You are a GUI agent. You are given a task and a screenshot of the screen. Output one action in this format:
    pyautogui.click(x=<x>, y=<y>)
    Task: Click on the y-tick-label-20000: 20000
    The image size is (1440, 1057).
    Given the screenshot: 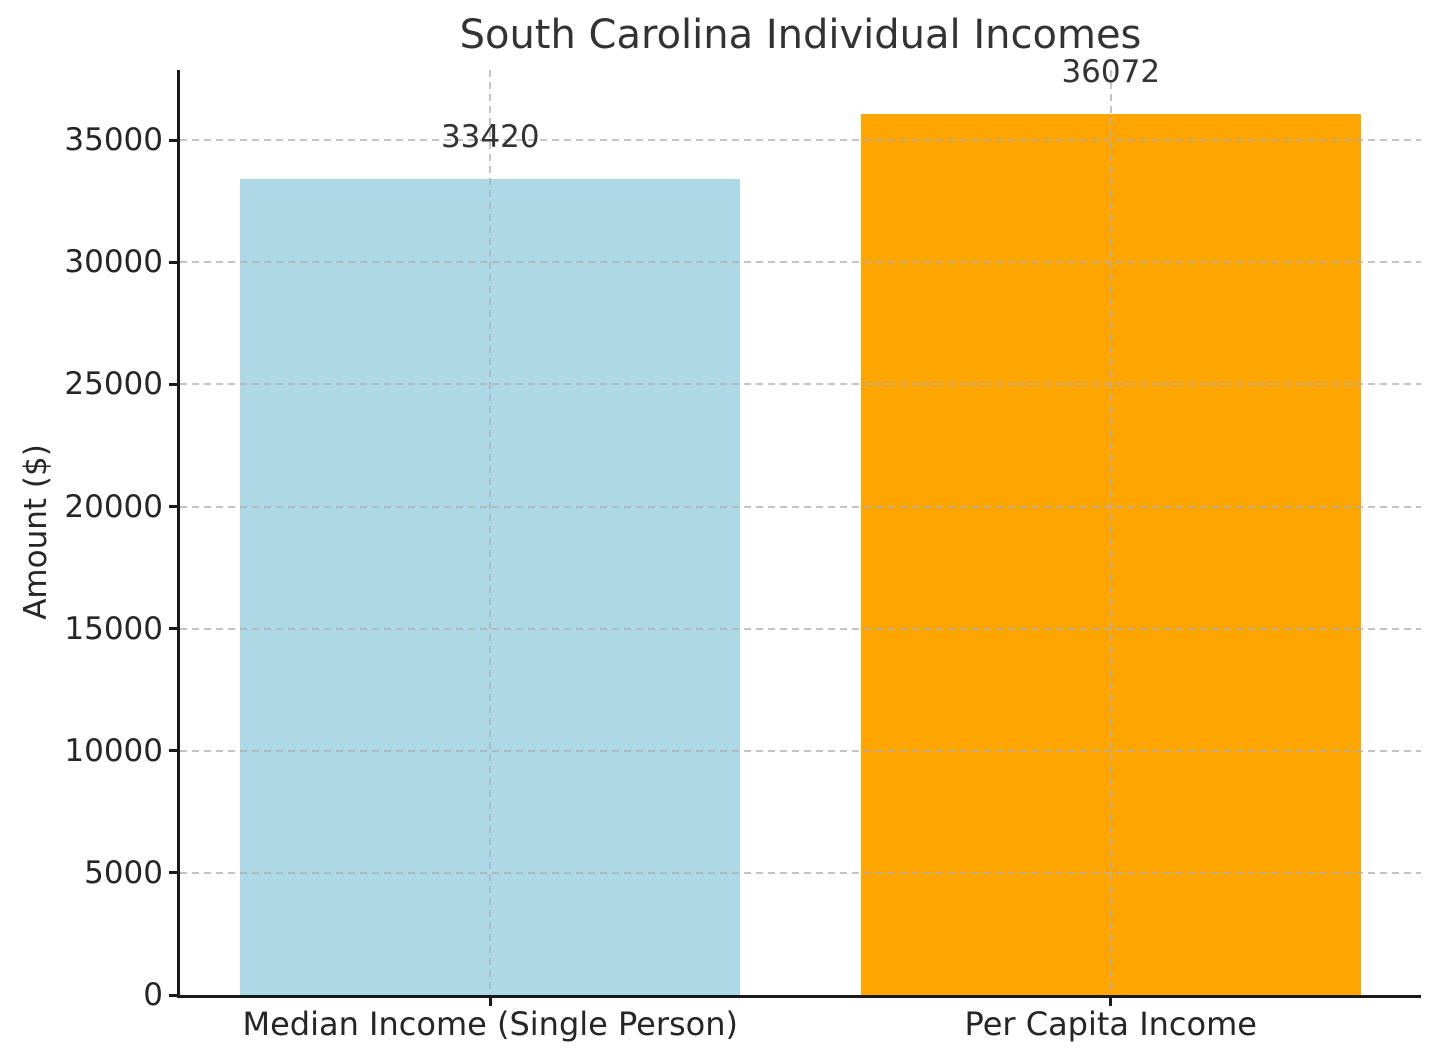 What is the action you would take?
    pyautogui.click(x=113, y=506)
    